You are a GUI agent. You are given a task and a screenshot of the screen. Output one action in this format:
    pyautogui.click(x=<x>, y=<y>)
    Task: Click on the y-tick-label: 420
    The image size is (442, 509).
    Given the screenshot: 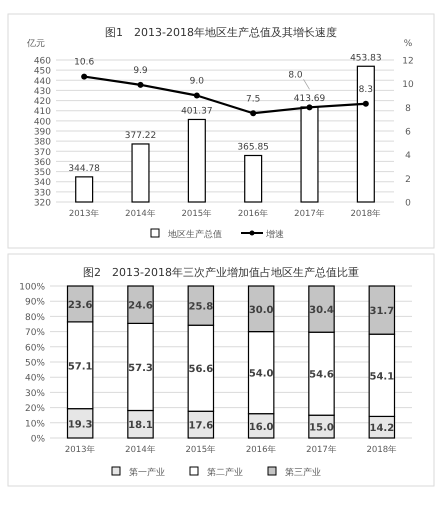 What is the action you would take?
    pyautogui.click(x=43, y=102)
    